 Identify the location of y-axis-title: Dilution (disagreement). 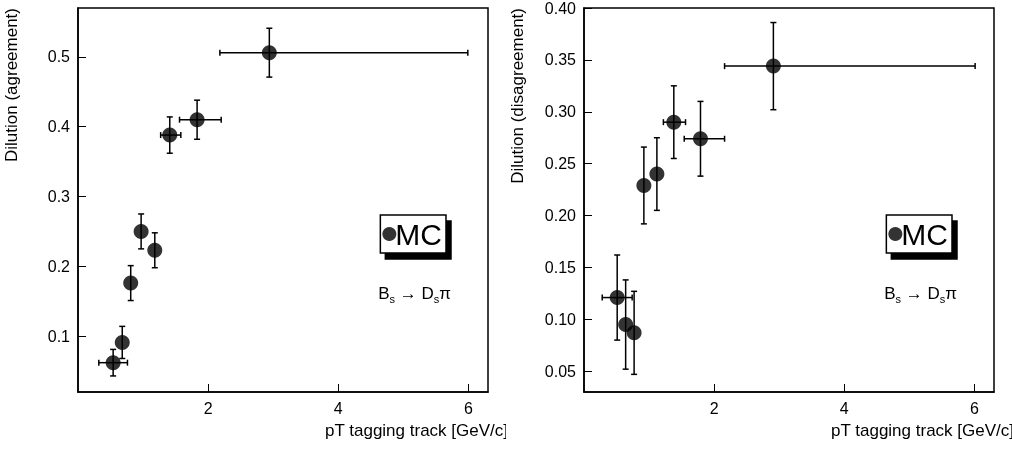
(517, 96).